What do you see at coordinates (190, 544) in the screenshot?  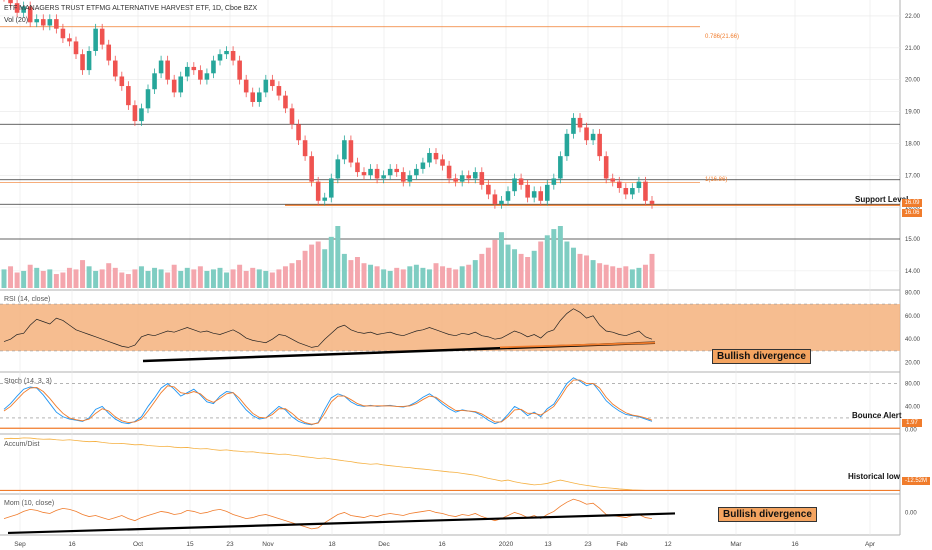 I see `x-tick-label: 15` at bounding box center [190, 544].